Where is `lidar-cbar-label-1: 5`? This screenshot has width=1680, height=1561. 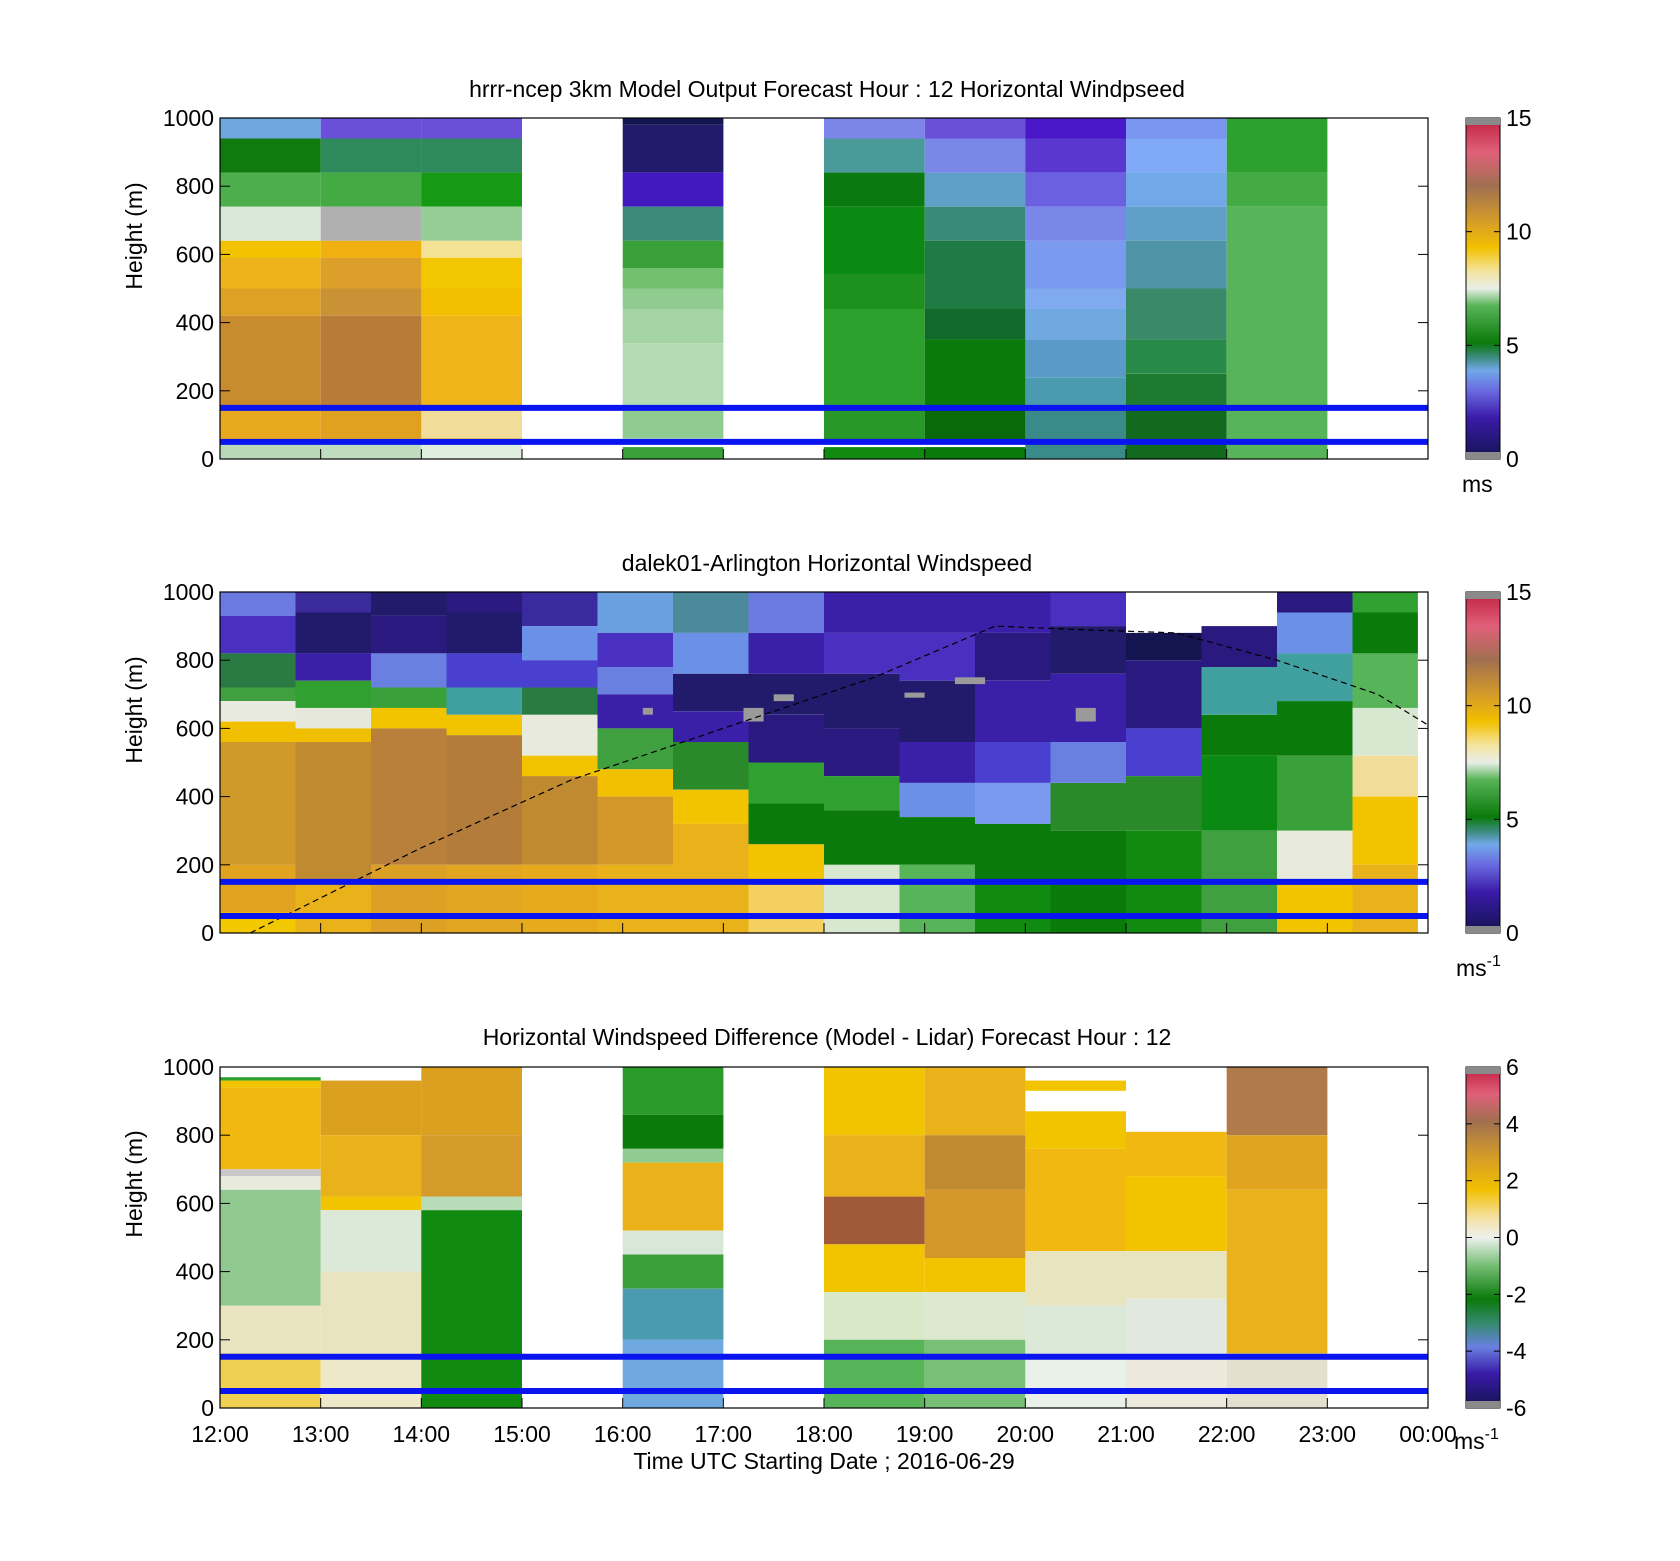 lidar-cbar-label-1: 5 is located at coordinates (1512, 819).